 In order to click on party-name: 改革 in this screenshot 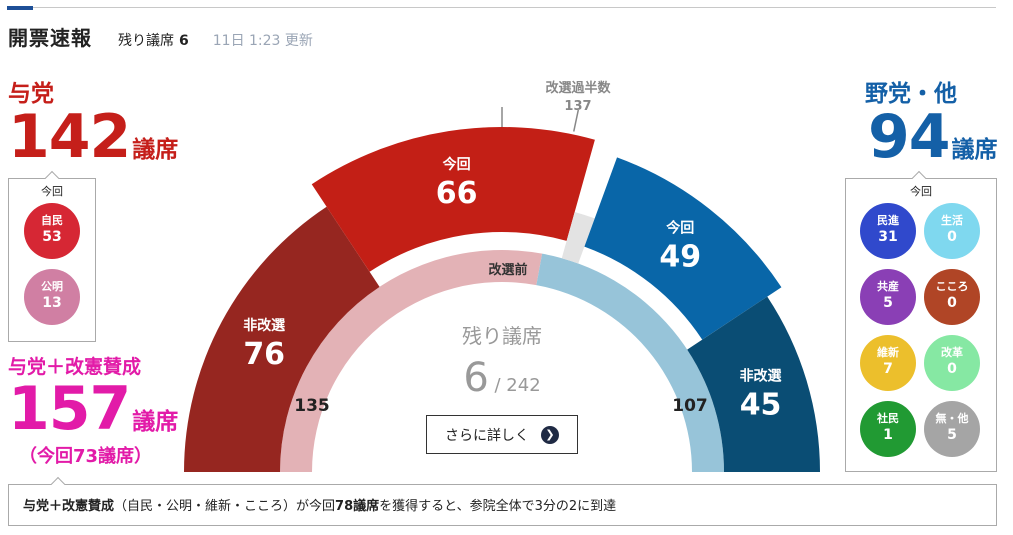, I will do `click(952, 352)`.